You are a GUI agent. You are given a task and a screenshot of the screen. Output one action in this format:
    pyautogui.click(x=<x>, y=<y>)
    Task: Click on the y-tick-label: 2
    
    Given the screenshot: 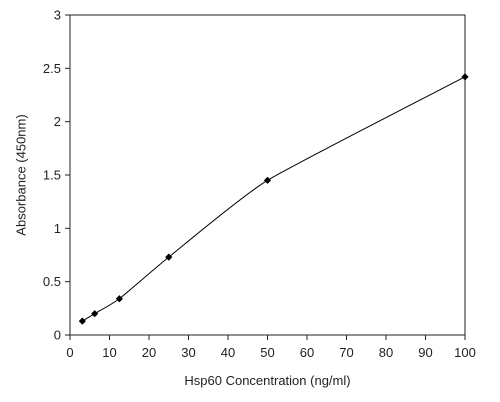 What is the action you would take?
    pyautogui.click(x=57, y=121)
    